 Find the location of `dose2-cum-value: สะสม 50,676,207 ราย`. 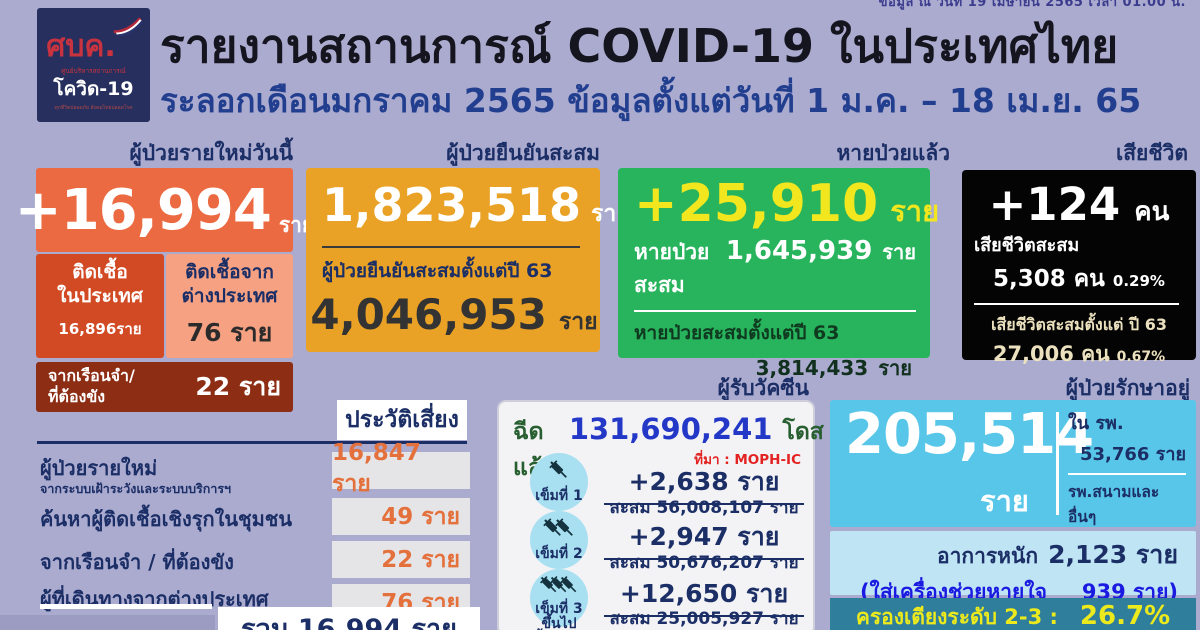

dose2-cum-value: สะสม 50,676,207 ราย is located at coordinates (704, 563).